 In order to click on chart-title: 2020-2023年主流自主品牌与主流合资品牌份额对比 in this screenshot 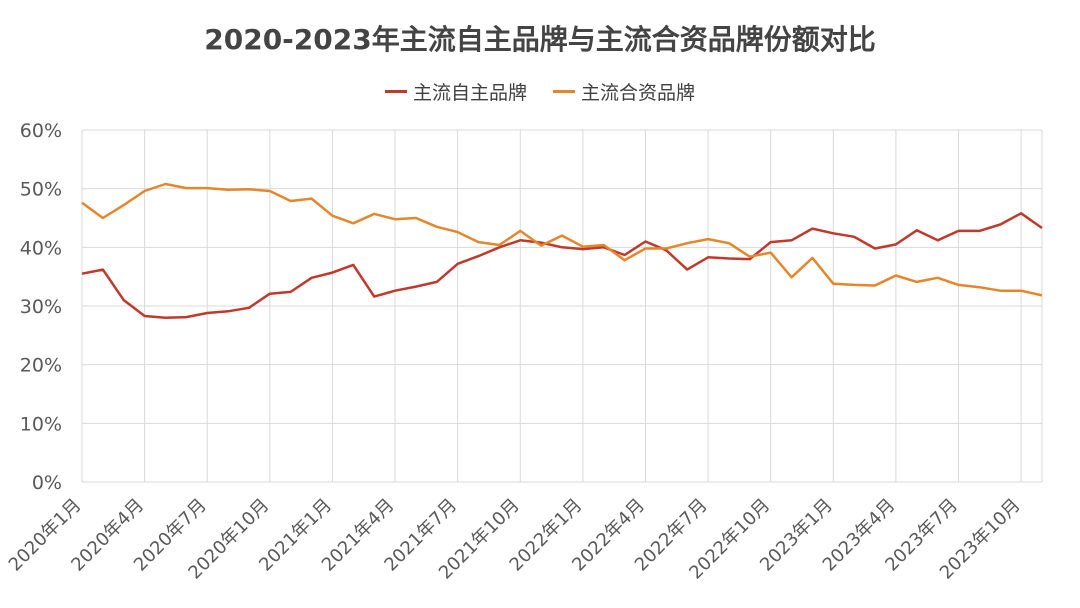, I will do `click(540, 39)`.